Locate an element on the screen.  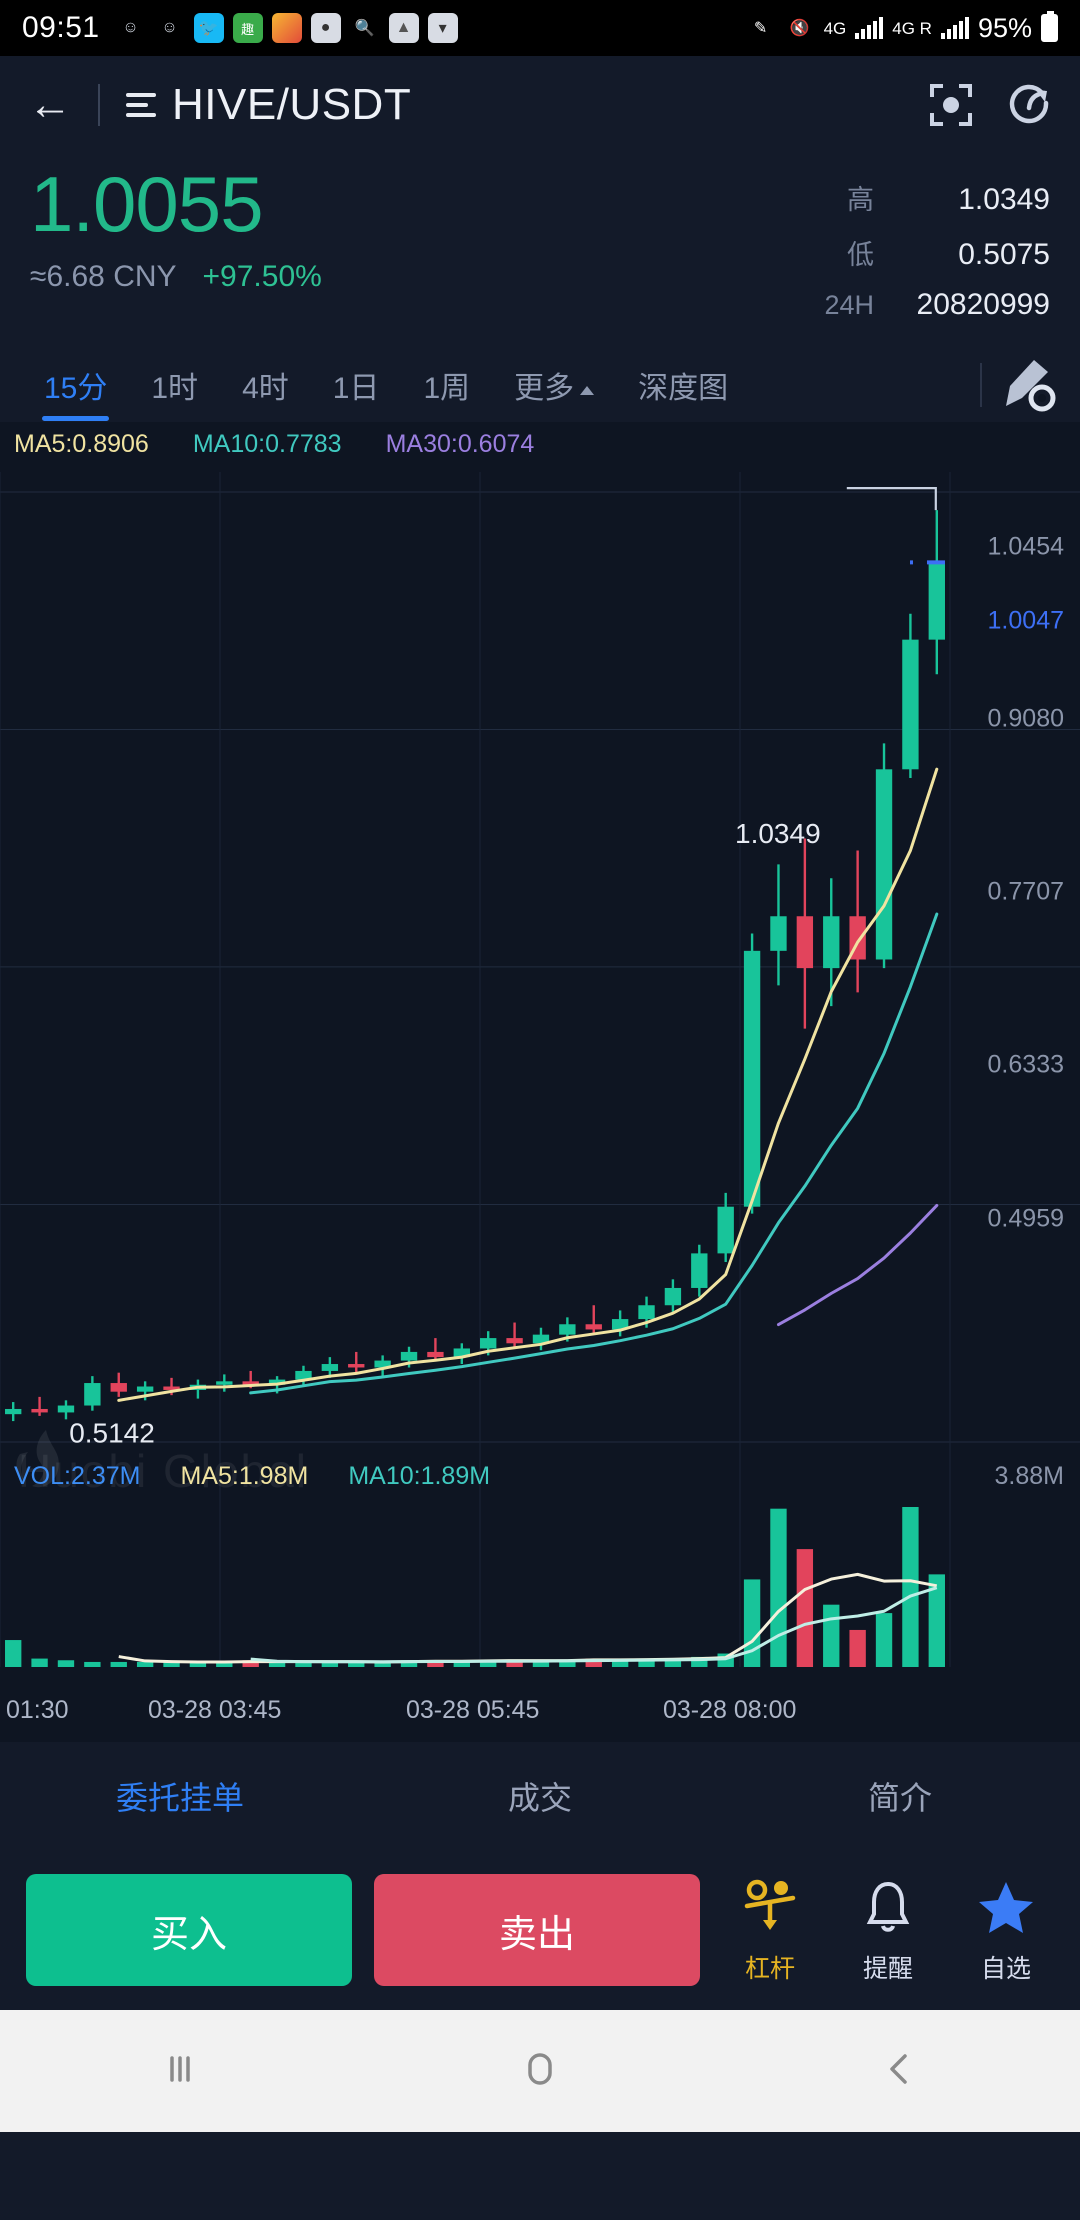
stat-row-volume: 24H 20820999 is located at coordinates (885, 305).